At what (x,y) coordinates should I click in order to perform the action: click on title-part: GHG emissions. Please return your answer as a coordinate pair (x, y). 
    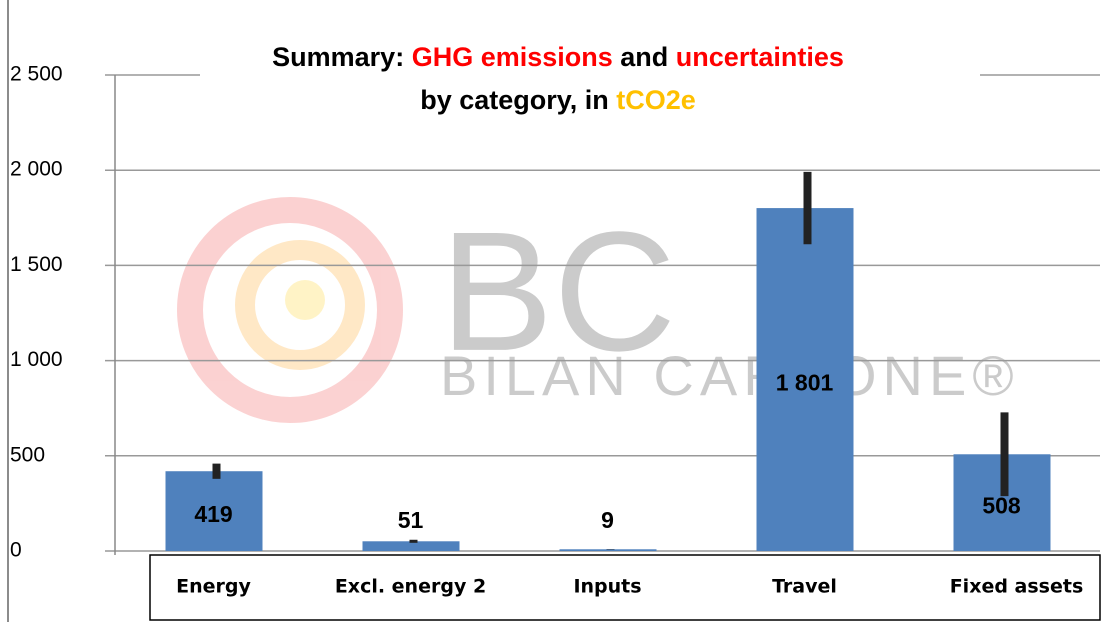
    Looking at the image, I should click on (512, 57).